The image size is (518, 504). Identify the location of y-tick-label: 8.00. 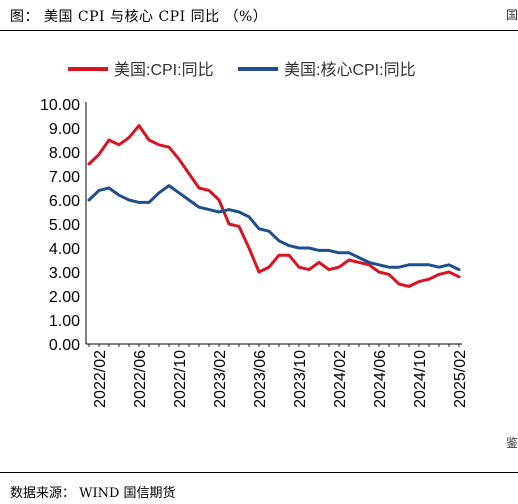
(64, 153).